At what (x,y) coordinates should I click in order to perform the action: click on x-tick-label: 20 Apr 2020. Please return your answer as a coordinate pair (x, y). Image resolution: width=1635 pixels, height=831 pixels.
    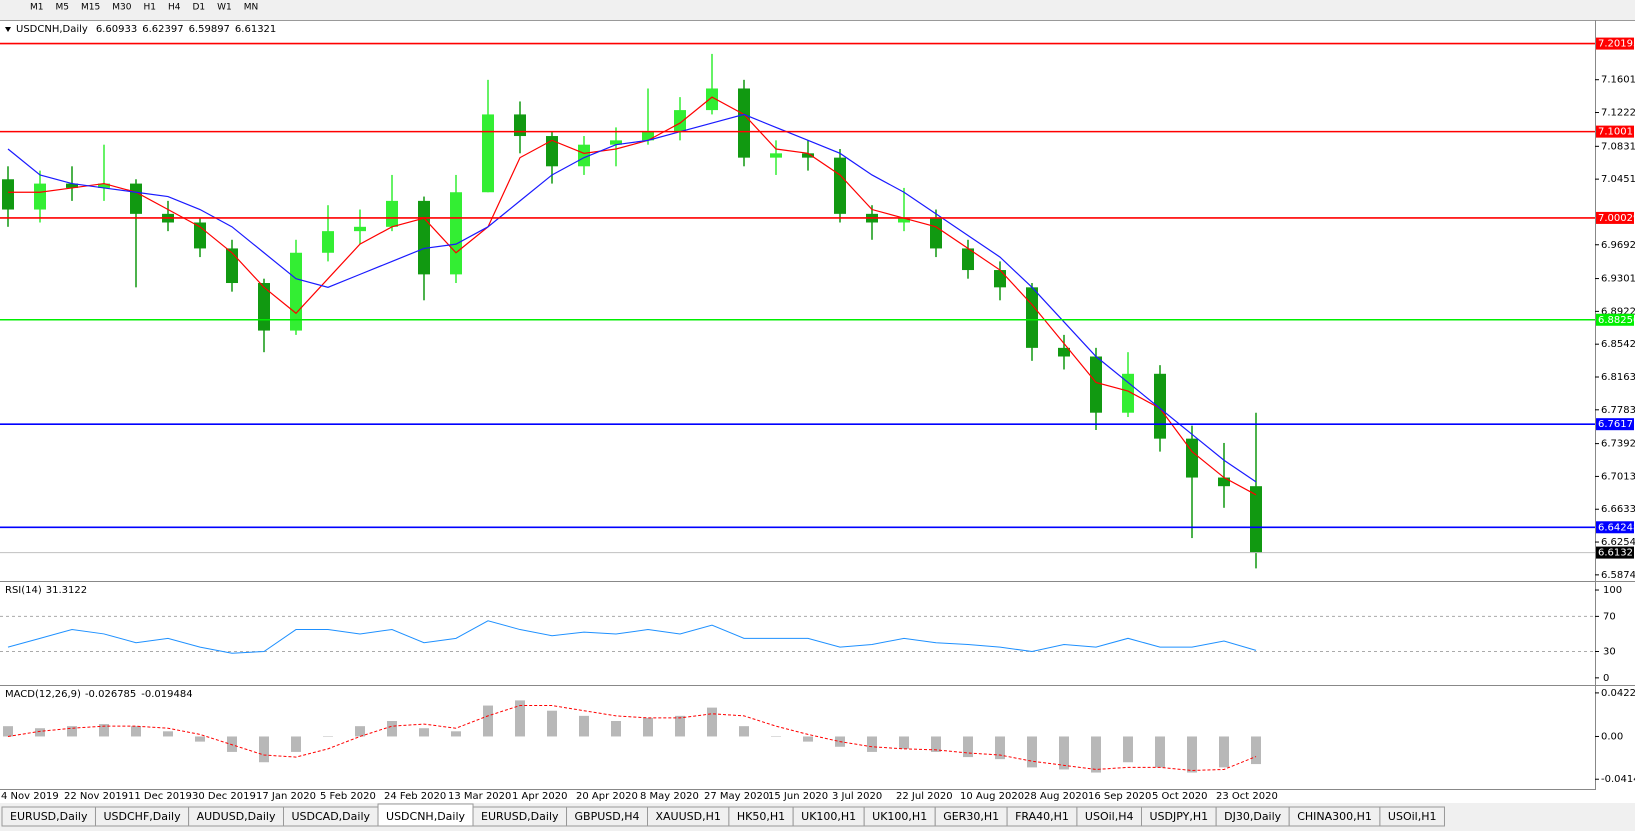
    Looking at the image, I should click on (607, 796).